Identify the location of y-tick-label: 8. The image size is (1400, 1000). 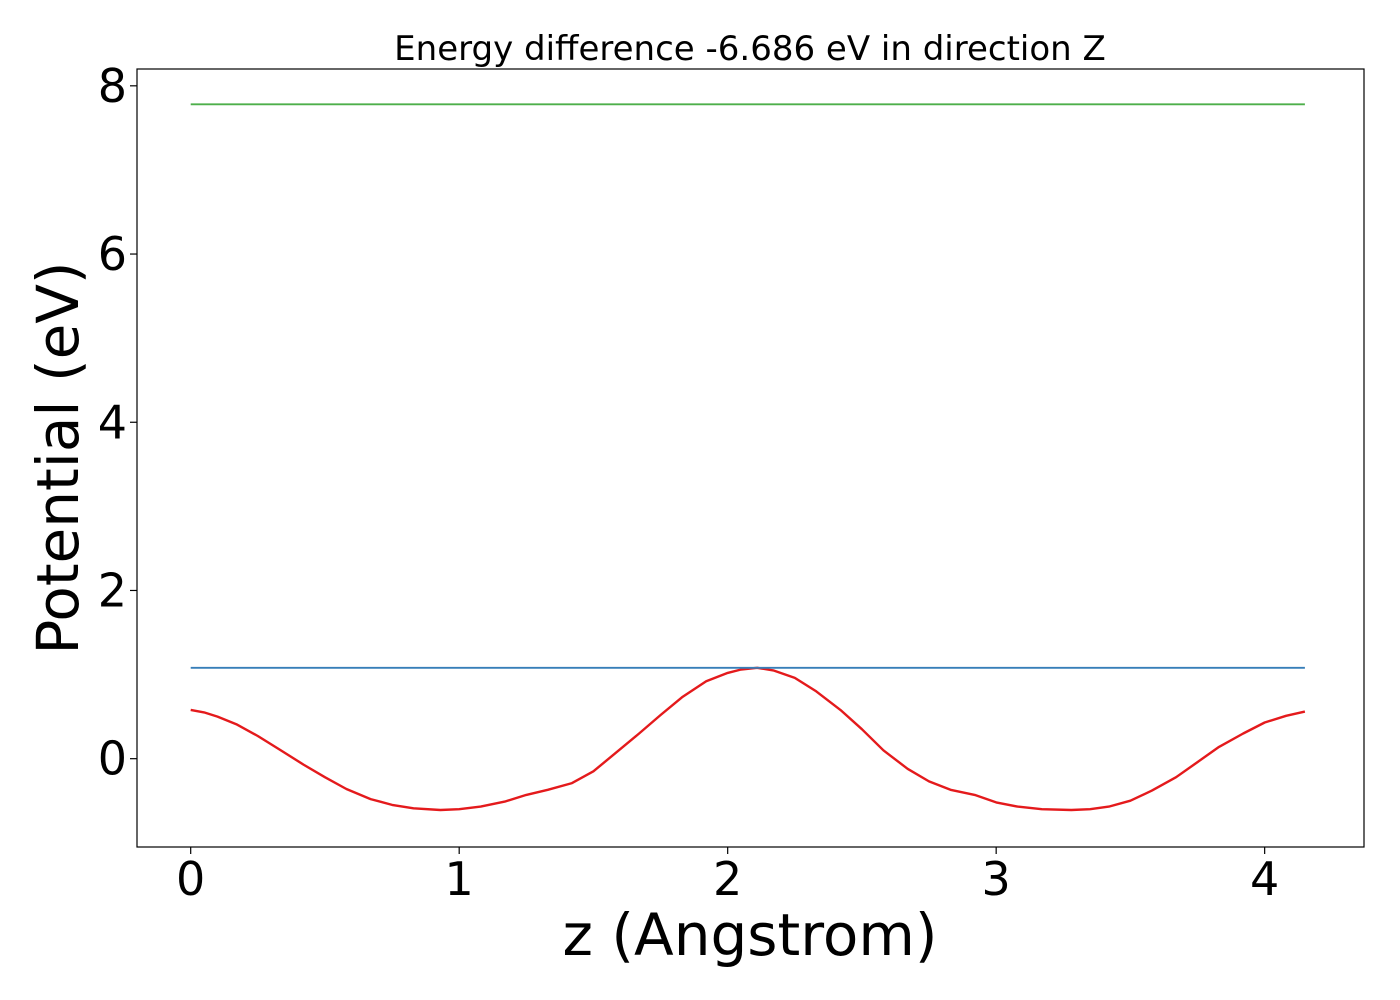
(112, 86).